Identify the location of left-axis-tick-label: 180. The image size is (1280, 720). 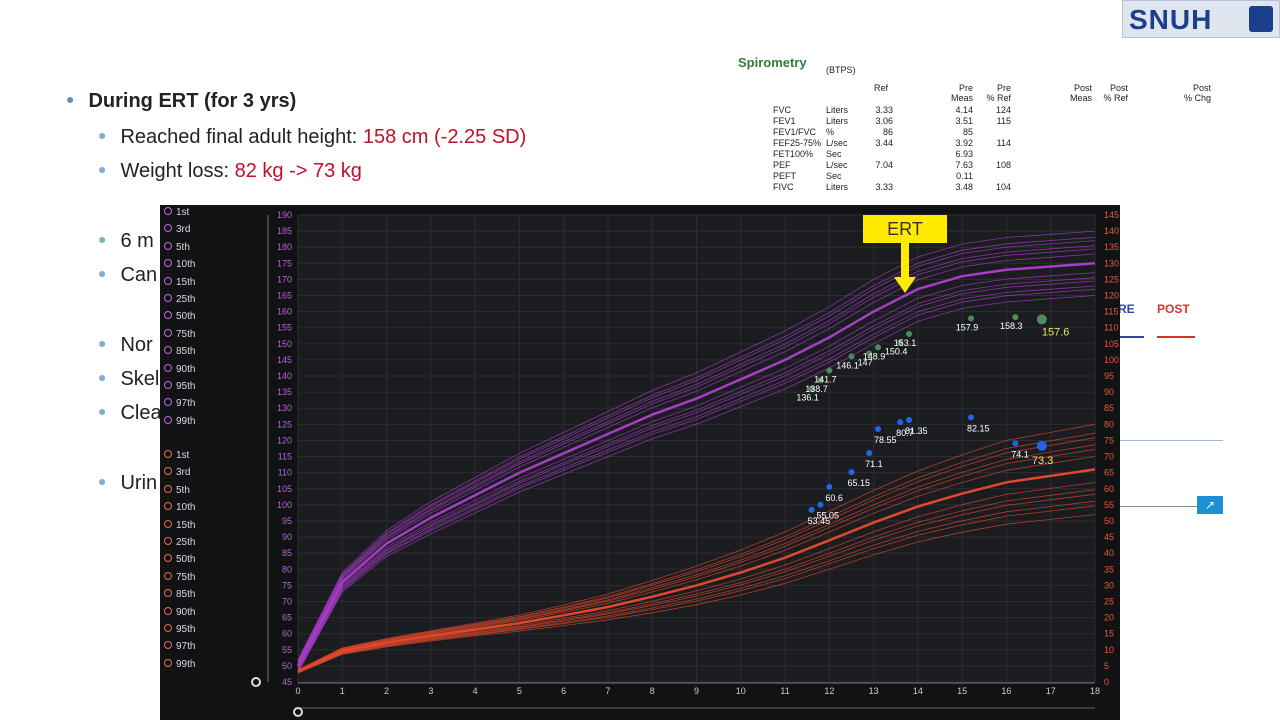
(284, 247).